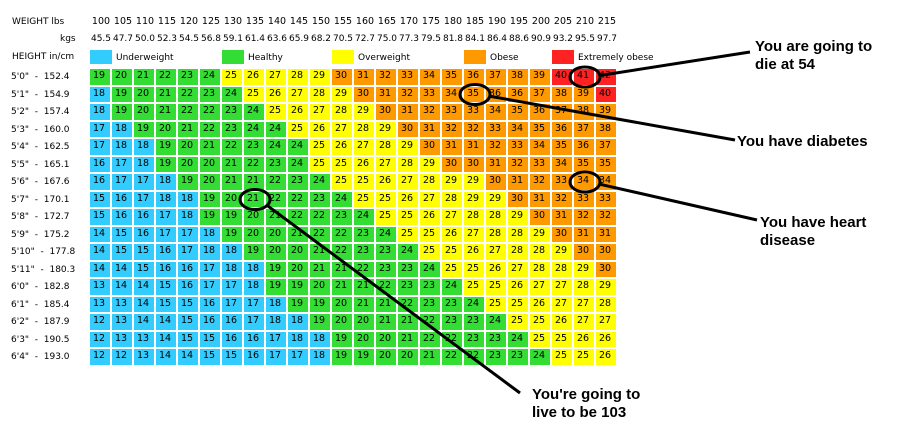 This screenshot has width=899, height=442. Describe the element at coordinates (585, 21) in the screenshot. I see `weight-lbs-label: 210` at that location.